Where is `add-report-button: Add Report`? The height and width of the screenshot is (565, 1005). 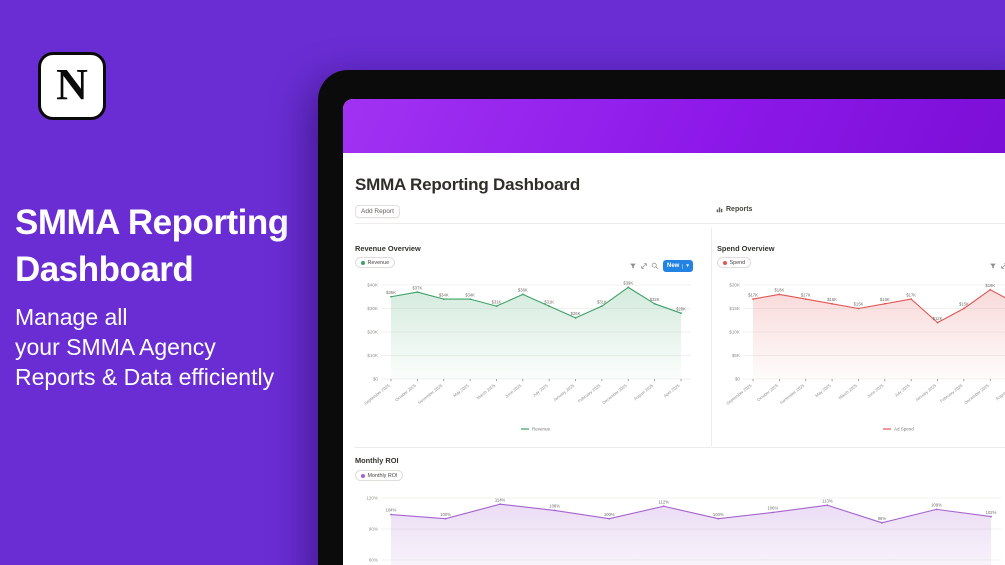
add-report-button: Add Report is located at coordinates (377, 211).